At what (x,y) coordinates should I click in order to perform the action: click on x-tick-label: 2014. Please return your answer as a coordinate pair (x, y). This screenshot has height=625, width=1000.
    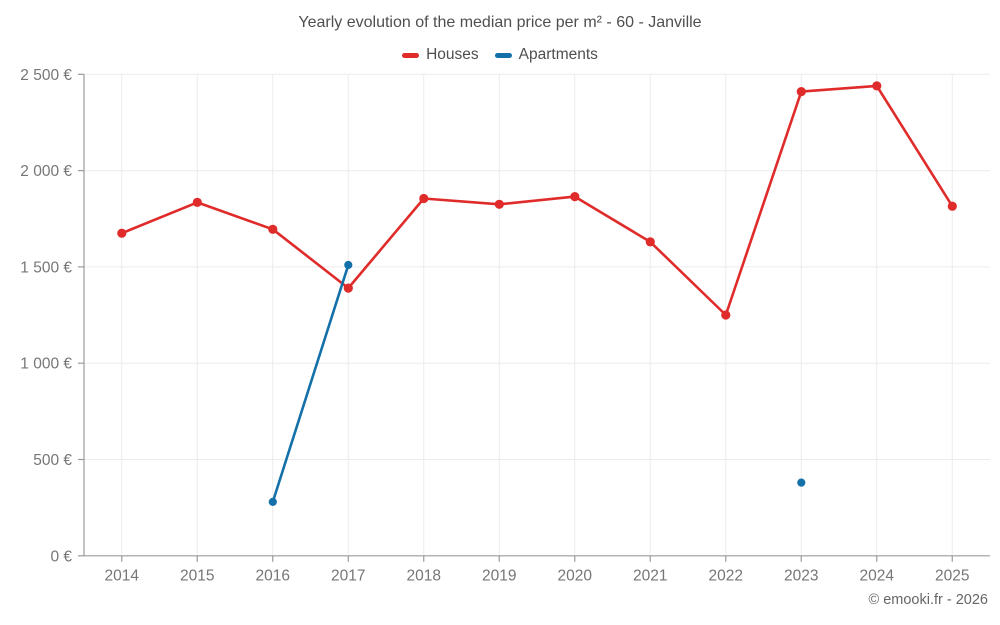
    Looking at the image, I should click on (122, 575).